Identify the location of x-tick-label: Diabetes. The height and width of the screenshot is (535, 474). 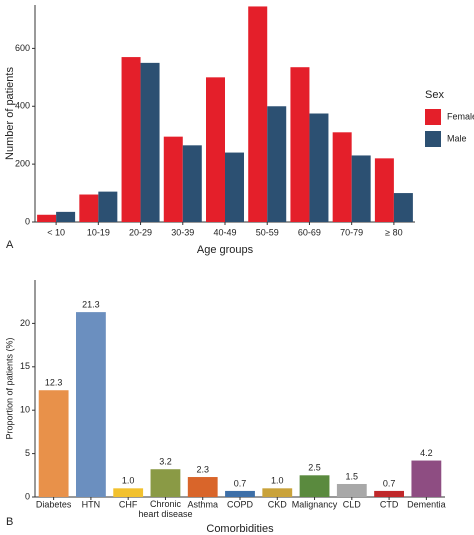
(54, 504).